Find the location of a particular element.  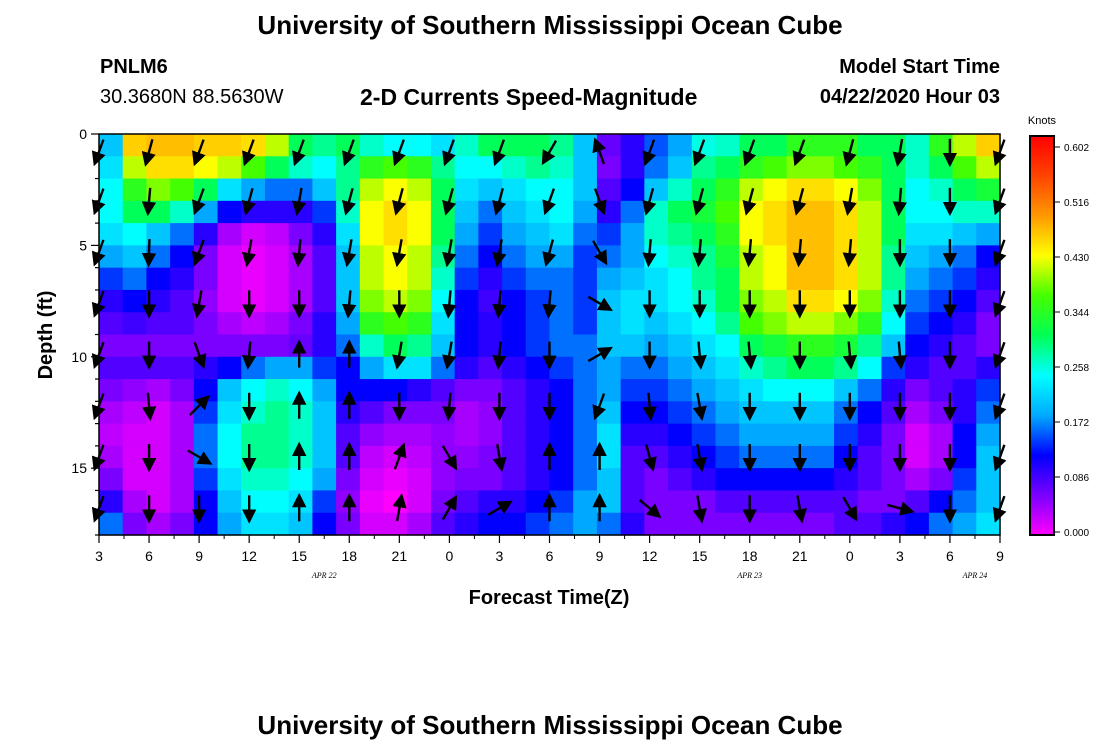

y-tick-label: 15 is located at coordinates (79, 468).